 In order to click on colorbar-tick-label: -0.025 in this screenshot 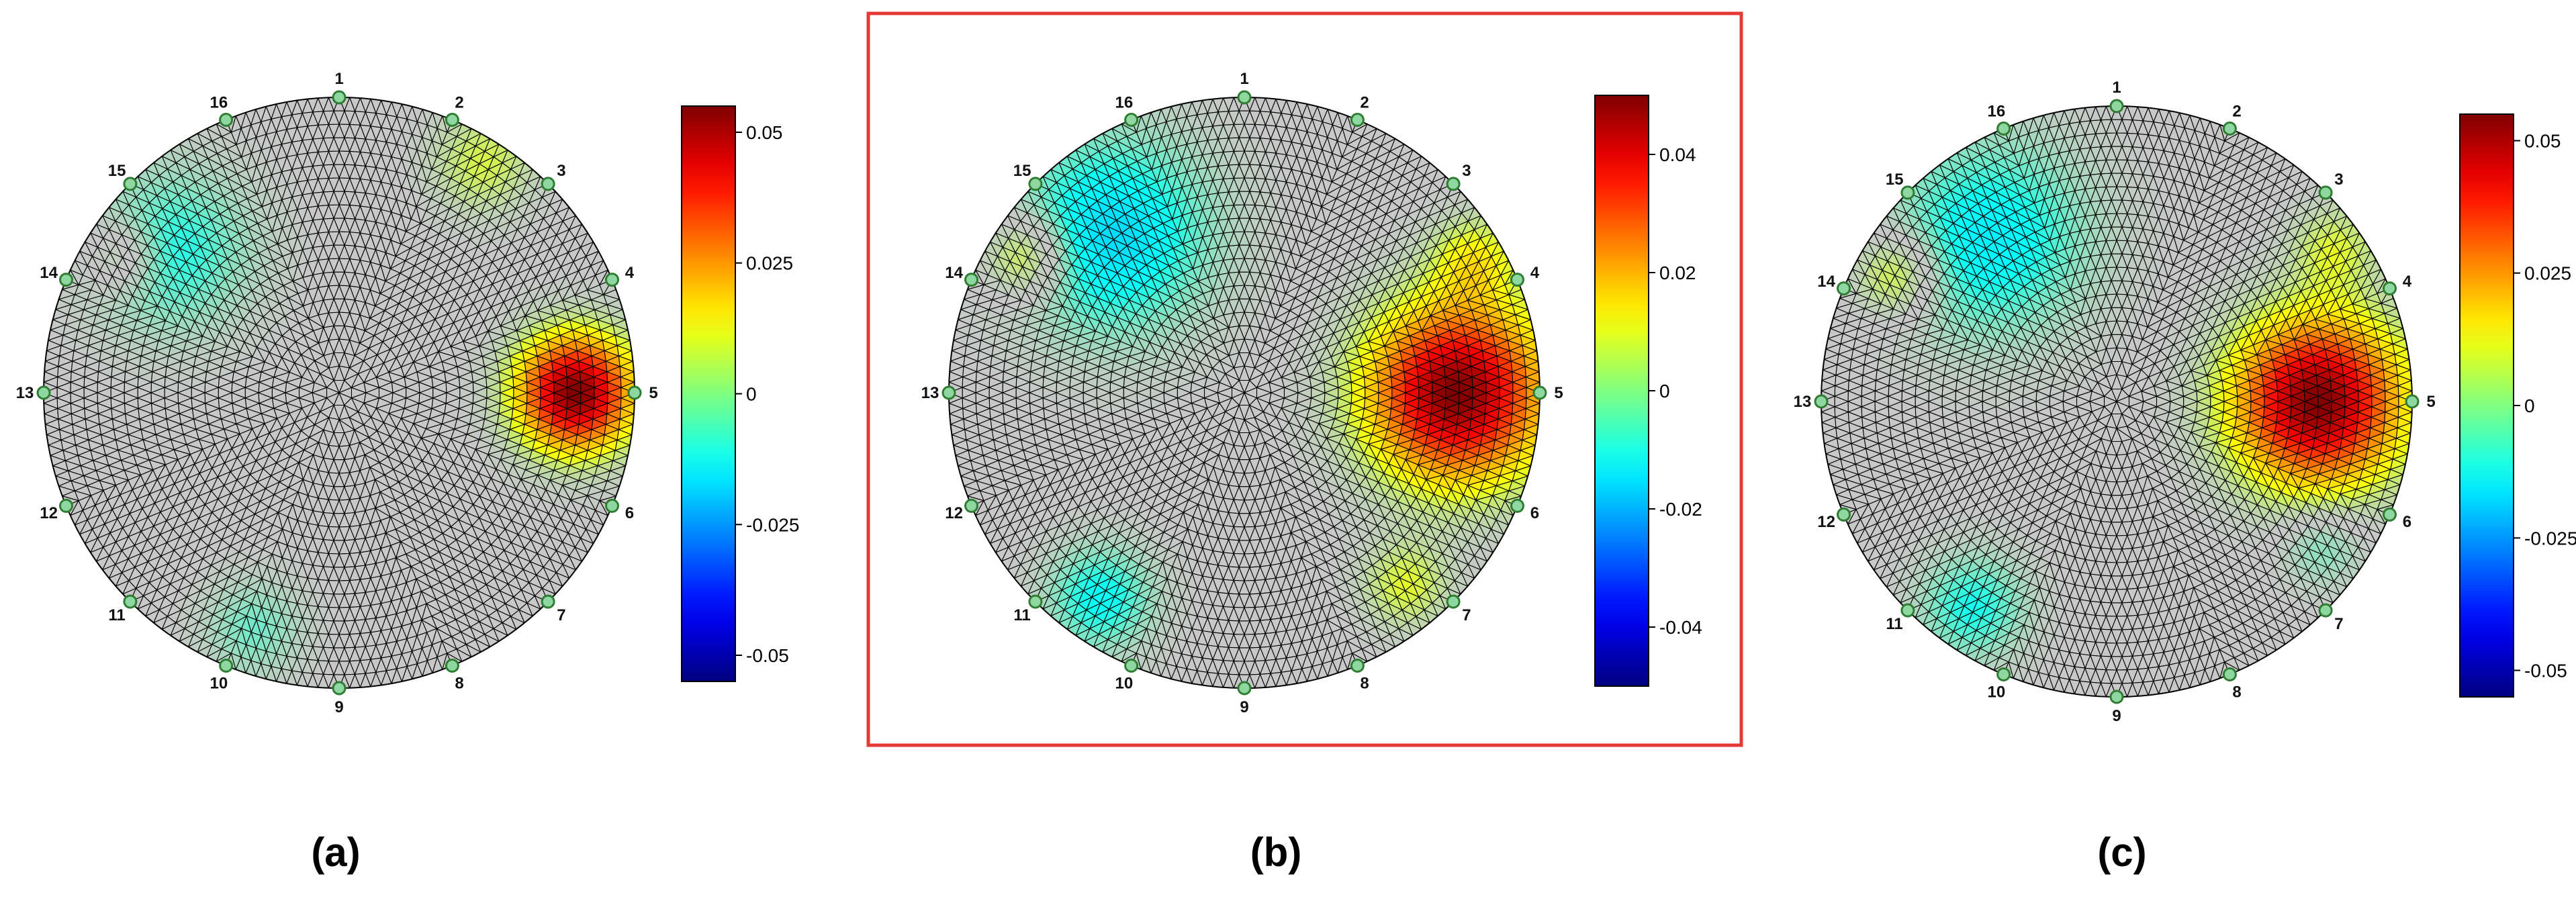, I will do `click(772, 524)`.